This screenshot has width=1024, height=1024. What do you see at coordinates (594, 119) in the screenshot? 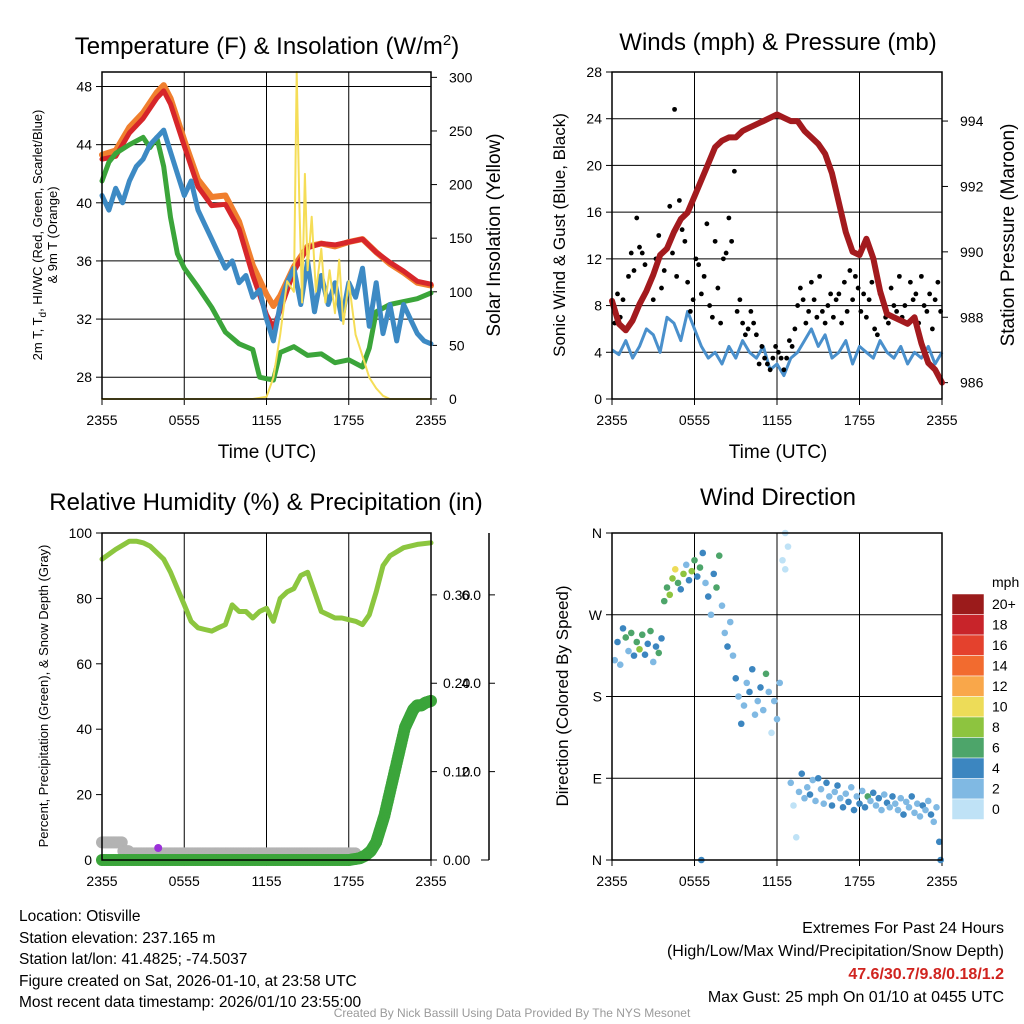
I see `y-tick-label: 24` at bounding box center [594, 119].